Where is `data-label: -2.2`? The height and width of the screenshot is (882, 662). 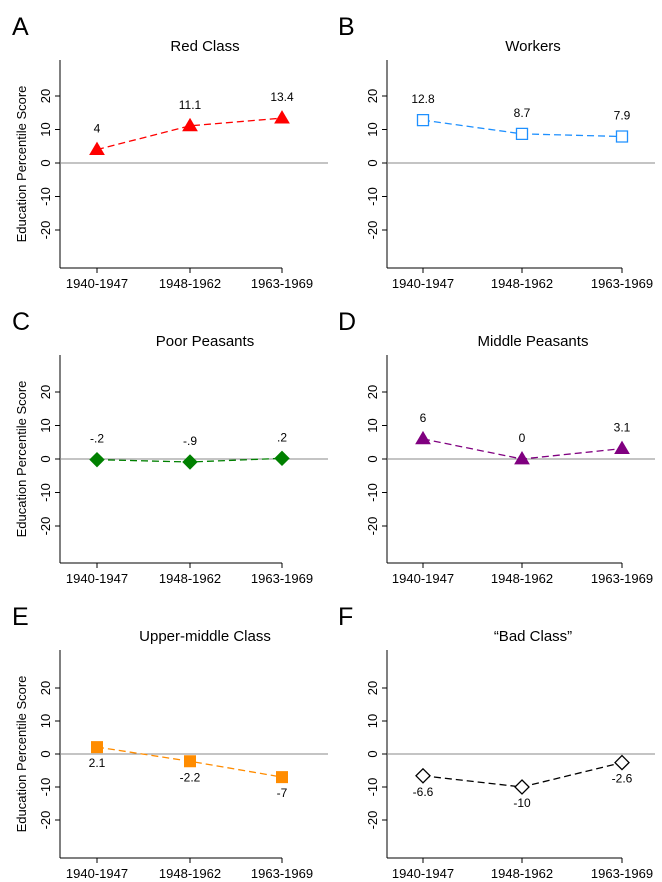
data-label: -2.2 is located at coordinates (190, 777).